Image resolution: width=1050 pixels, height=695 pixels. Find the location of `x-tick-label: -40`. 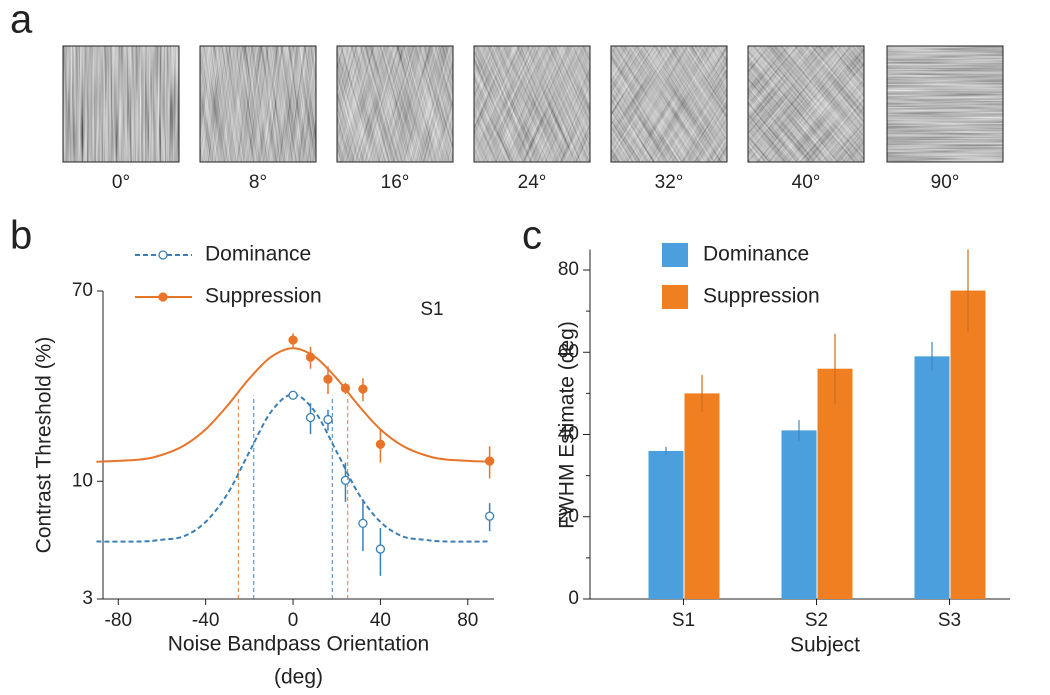

x-tick-label: -40 is located at coordinates (205, 620).